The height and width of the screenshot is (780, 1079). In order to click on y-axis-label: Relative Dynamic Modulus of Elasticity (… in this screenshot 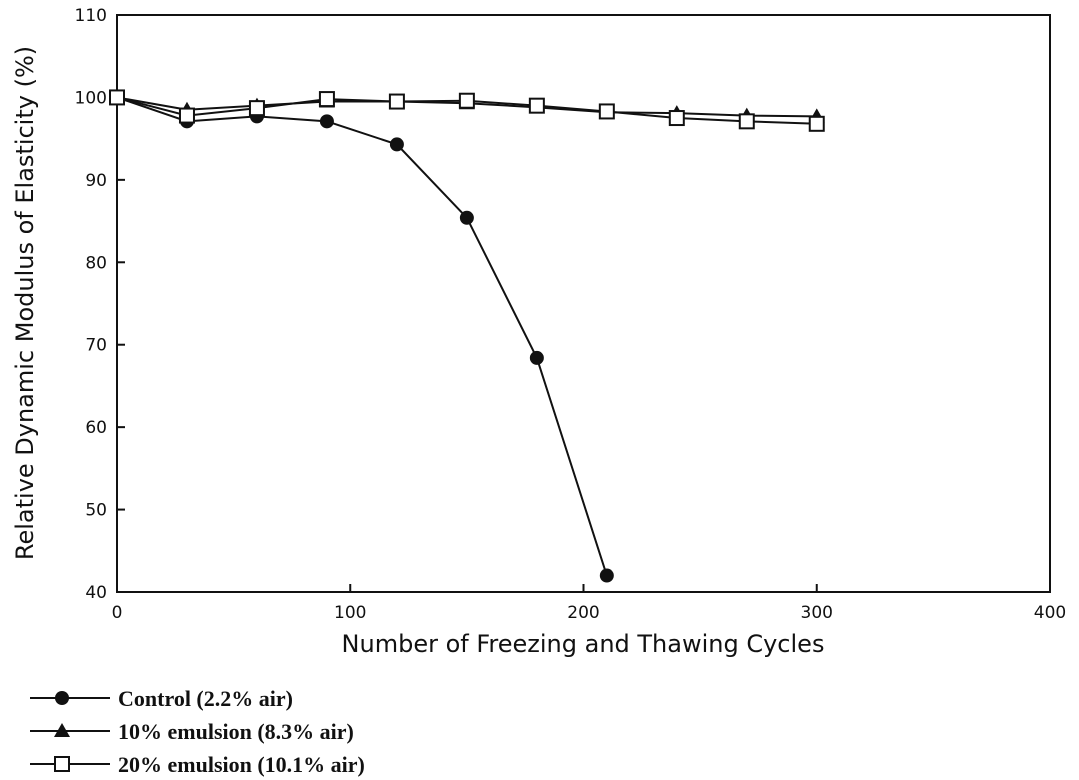, I will do `click(25, 303)`.